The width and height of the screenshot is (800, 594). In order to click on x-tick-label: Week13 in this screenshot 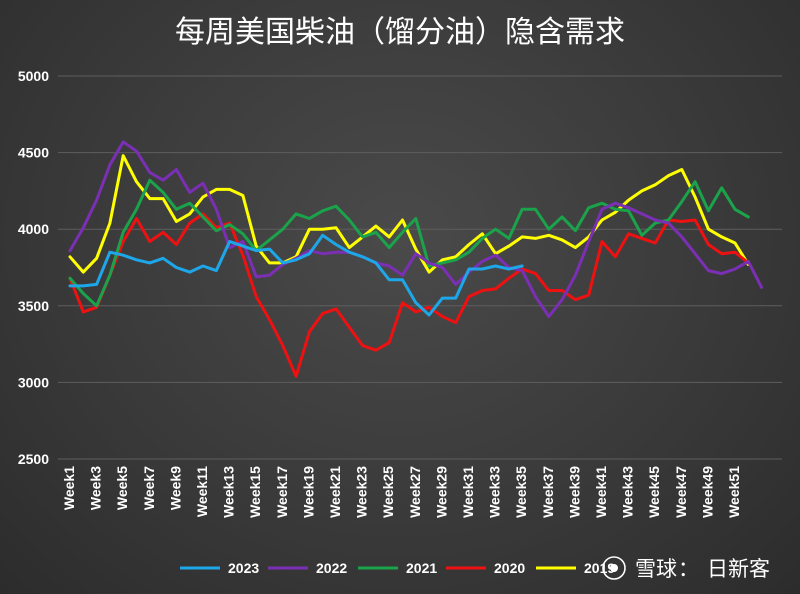, I will do `click(229, 492)`.